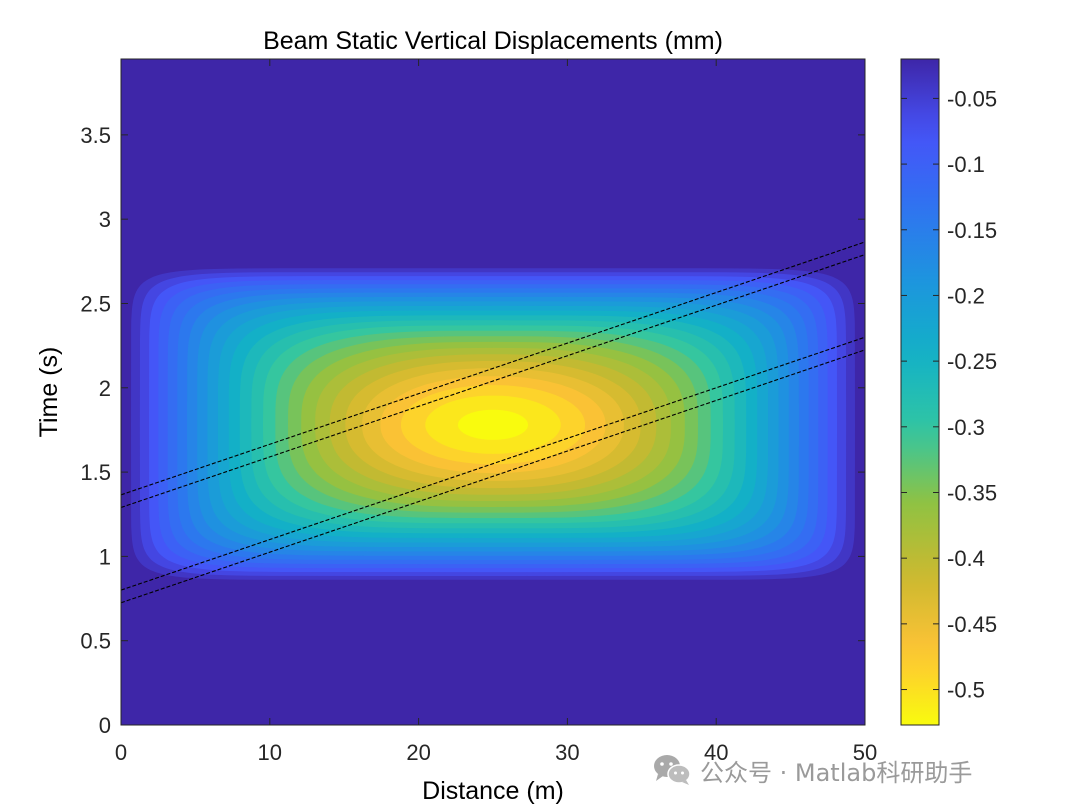  What do you see at coordinates (105, 725) in the screenshot?
I see `y-tick-label: 0` at bounding box center [105, 725].